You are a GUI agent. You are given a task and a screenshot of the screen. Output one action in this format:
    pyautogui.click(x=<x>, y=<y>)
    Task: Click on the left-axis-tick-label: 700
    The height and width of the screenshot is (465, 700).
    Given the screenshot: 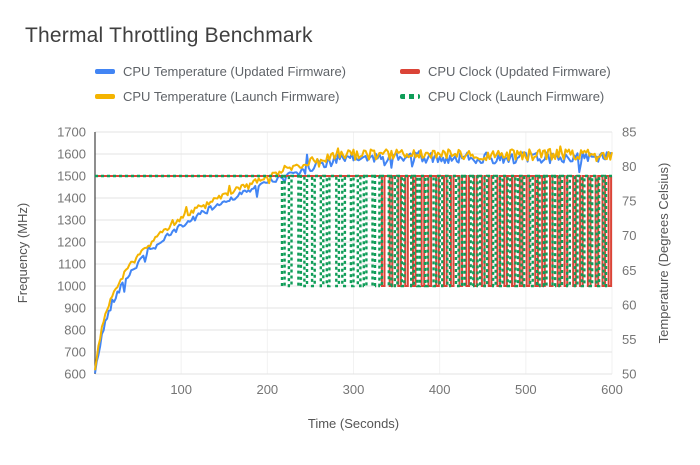 What is the action you would take?
    pyautogui.click(x=75, y=352)
    